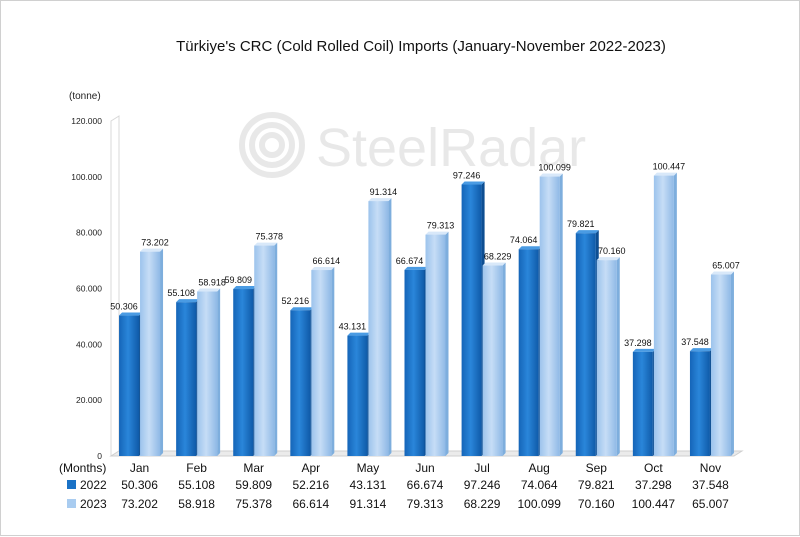 The image size is (800, 537). What do you see at coordinates (93, 485) in the screenshot?
I see `legend-label-2022: 2022` at bounding box center [93, 485].